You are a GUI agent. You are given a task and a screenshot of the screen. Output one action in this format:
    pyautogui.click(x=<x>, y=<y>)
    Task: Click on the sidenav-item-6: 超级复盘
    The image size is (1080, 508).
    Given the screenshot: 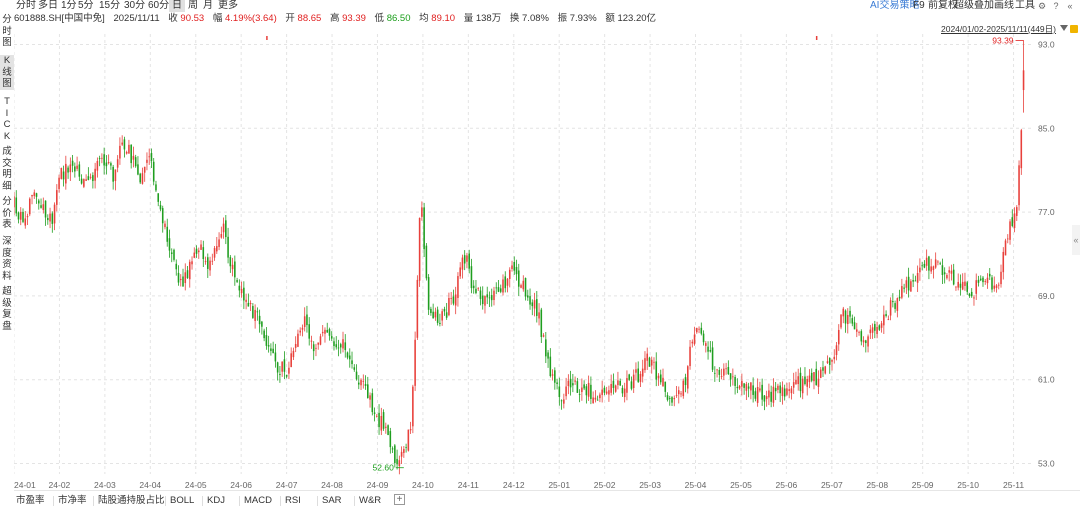 What is the action you would take?
    pyautogui.click(x=7, y=309)
    